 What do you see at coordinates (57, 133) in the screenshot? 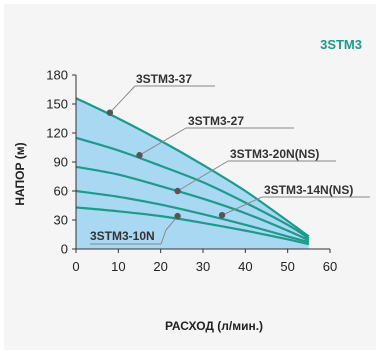
I see `y-tick-label: 120` at bounding box center [57, 133].